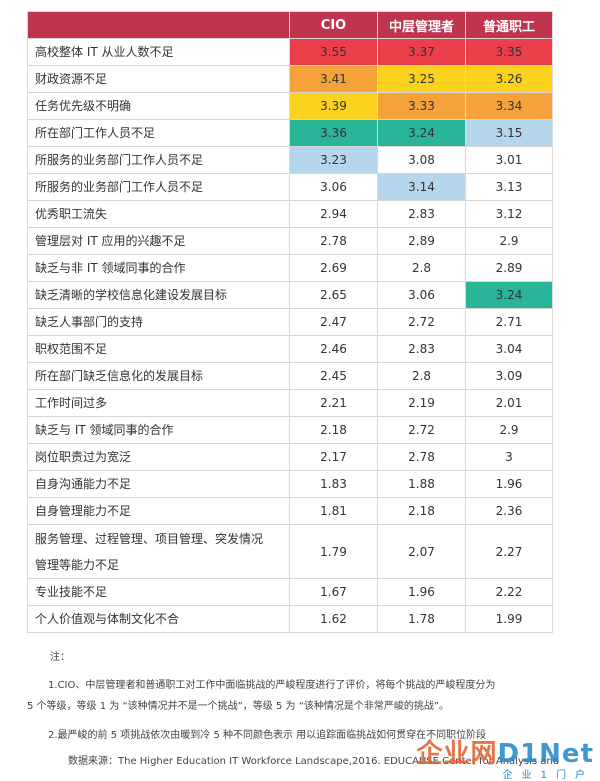 The width and height of the screenshot is (600, 781). I want to click on score-cell: 2.47, so click(333, 322).